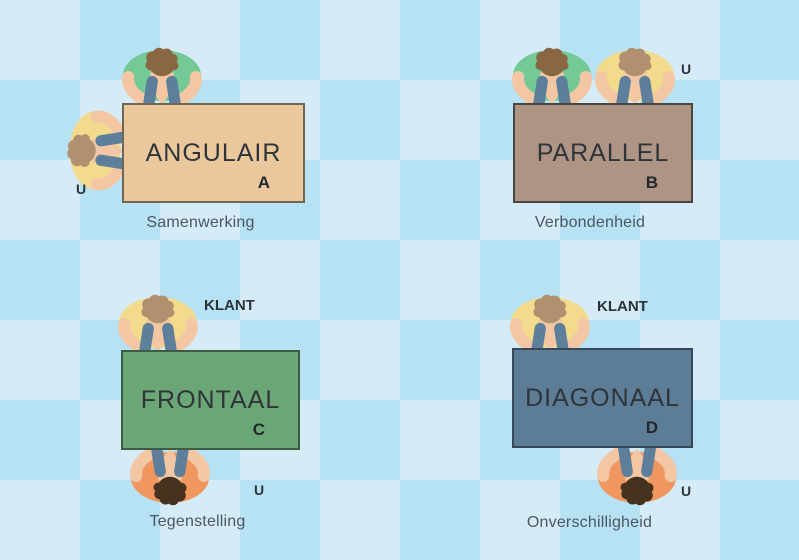 This screenshot has width=799, height=560. Describe the element at coordinates (200, 222) in the screenshot. I see `angulair-caption: Samenwerking` at that location.